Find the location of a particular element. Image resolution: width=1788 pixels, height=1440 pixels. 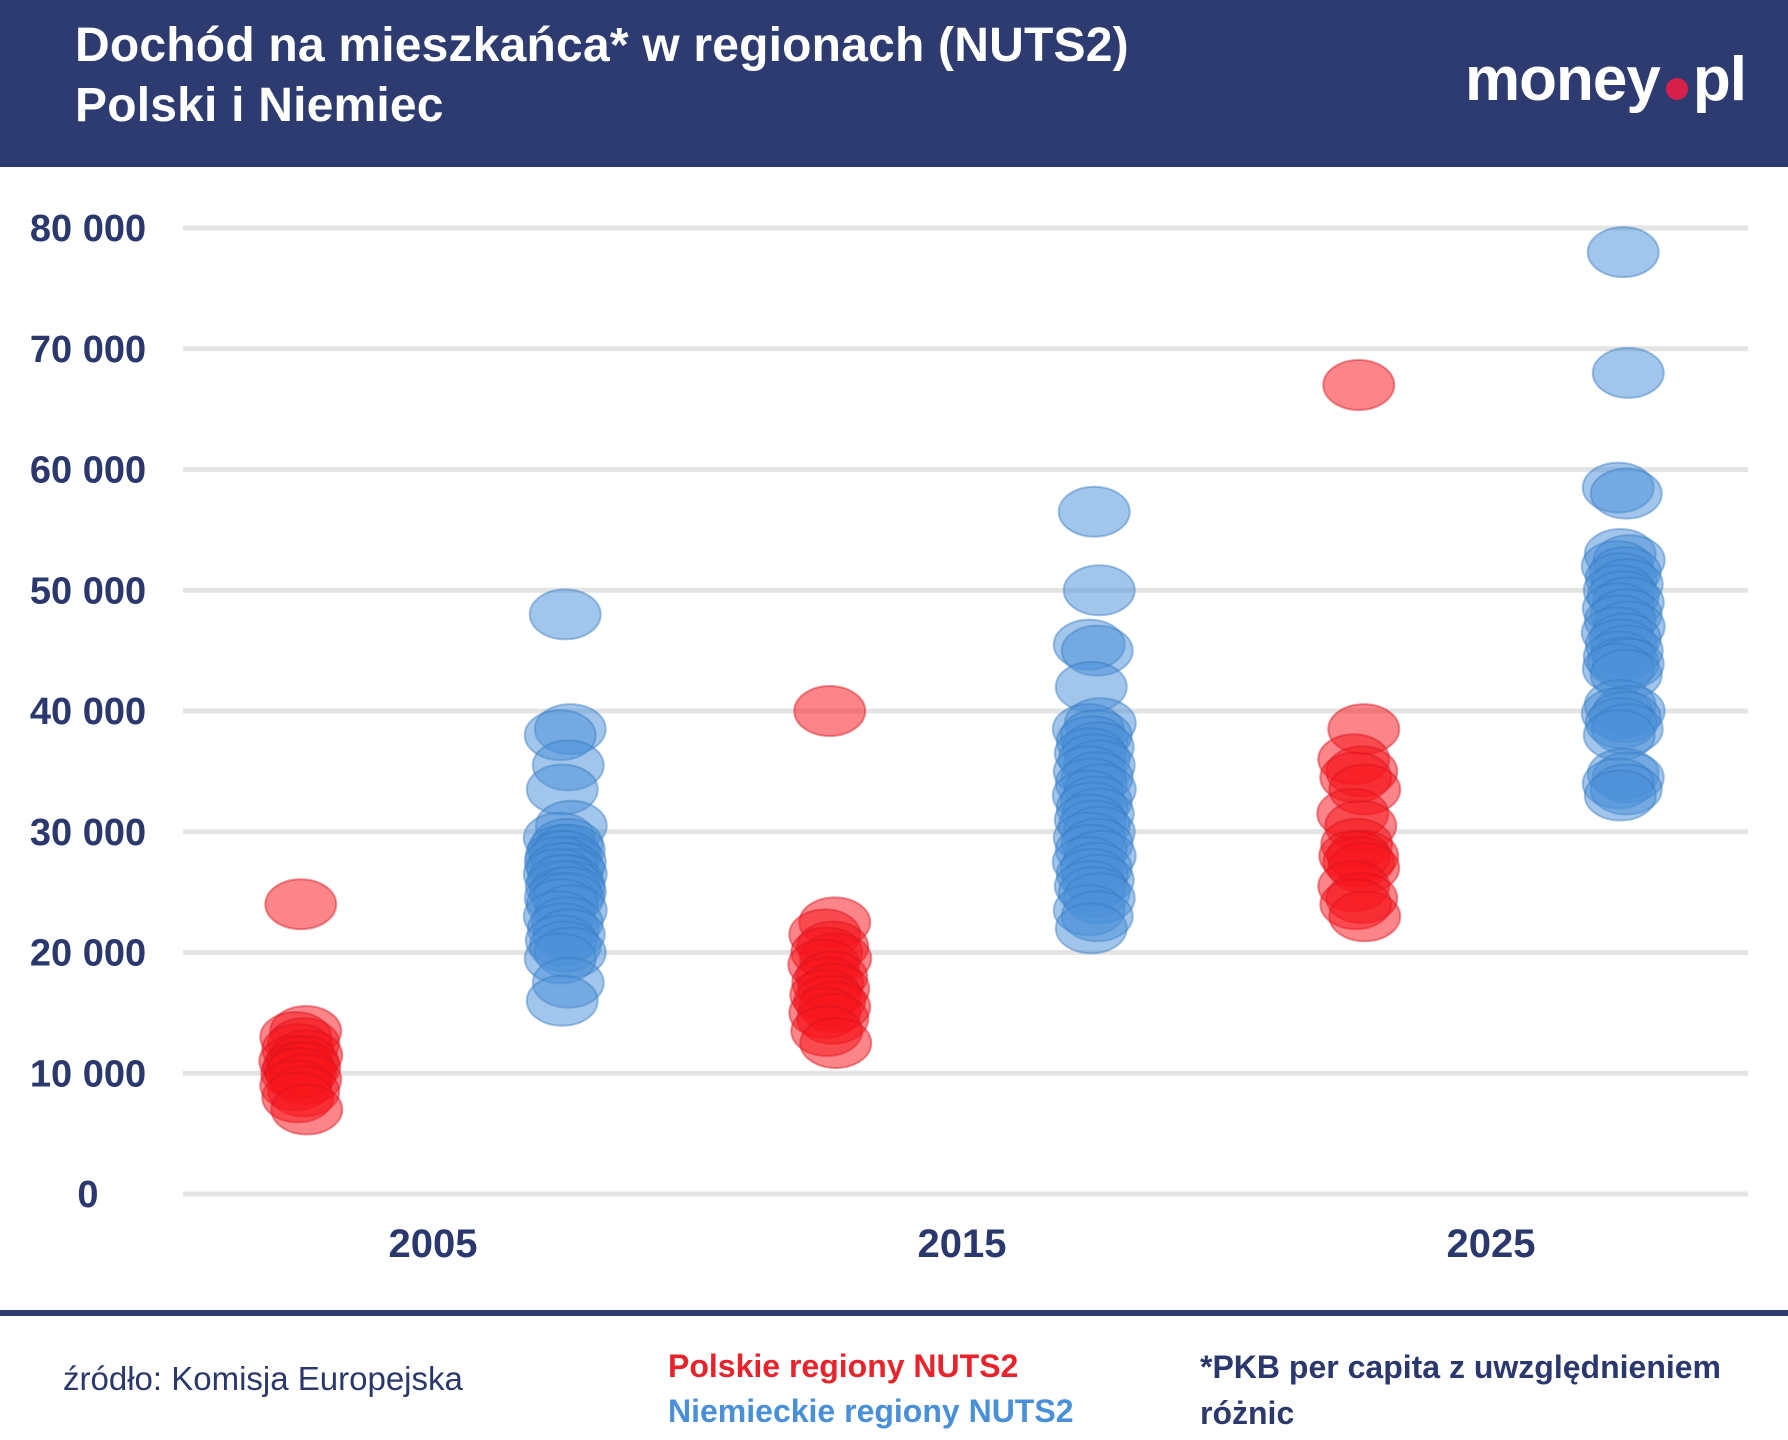

x-tick-label: 2005 is located at coordinates (433, 1244).